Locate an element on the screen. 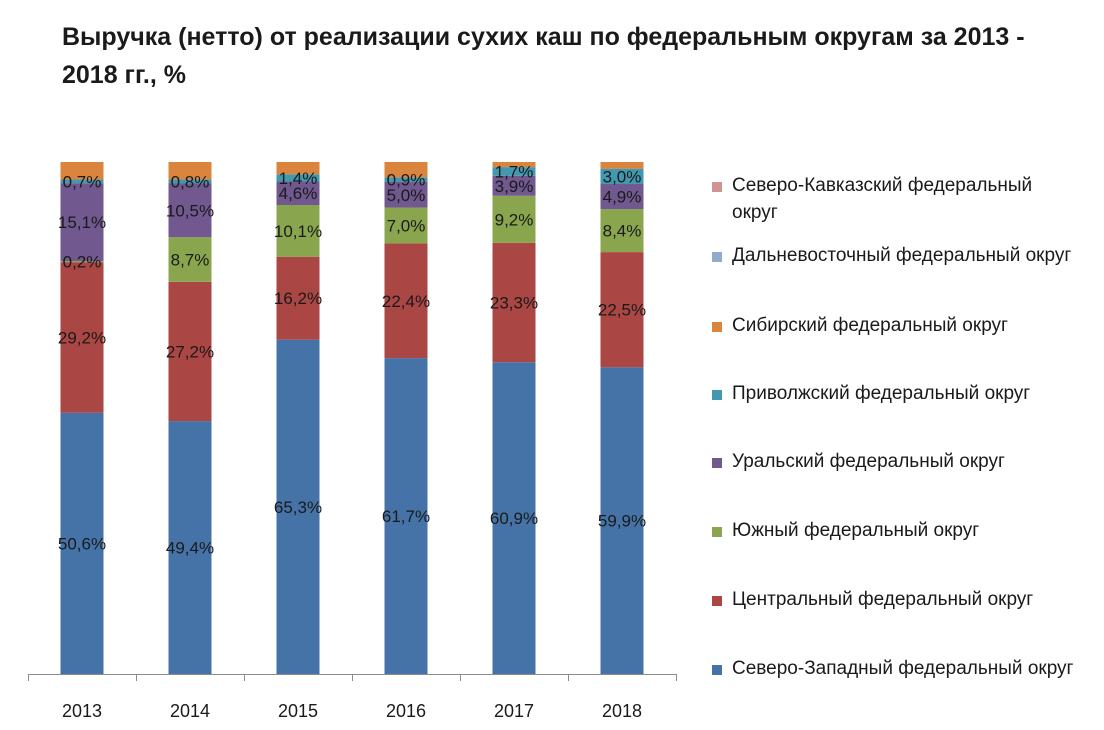  data-label: 5,0% is located at coordinates (406, 195).